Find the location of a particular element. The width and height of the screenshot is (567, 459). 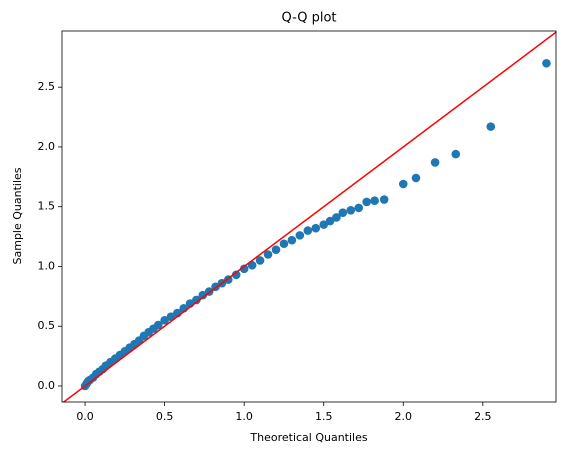

x-tick-label: 0.0 is located at coordinates (85, 416).